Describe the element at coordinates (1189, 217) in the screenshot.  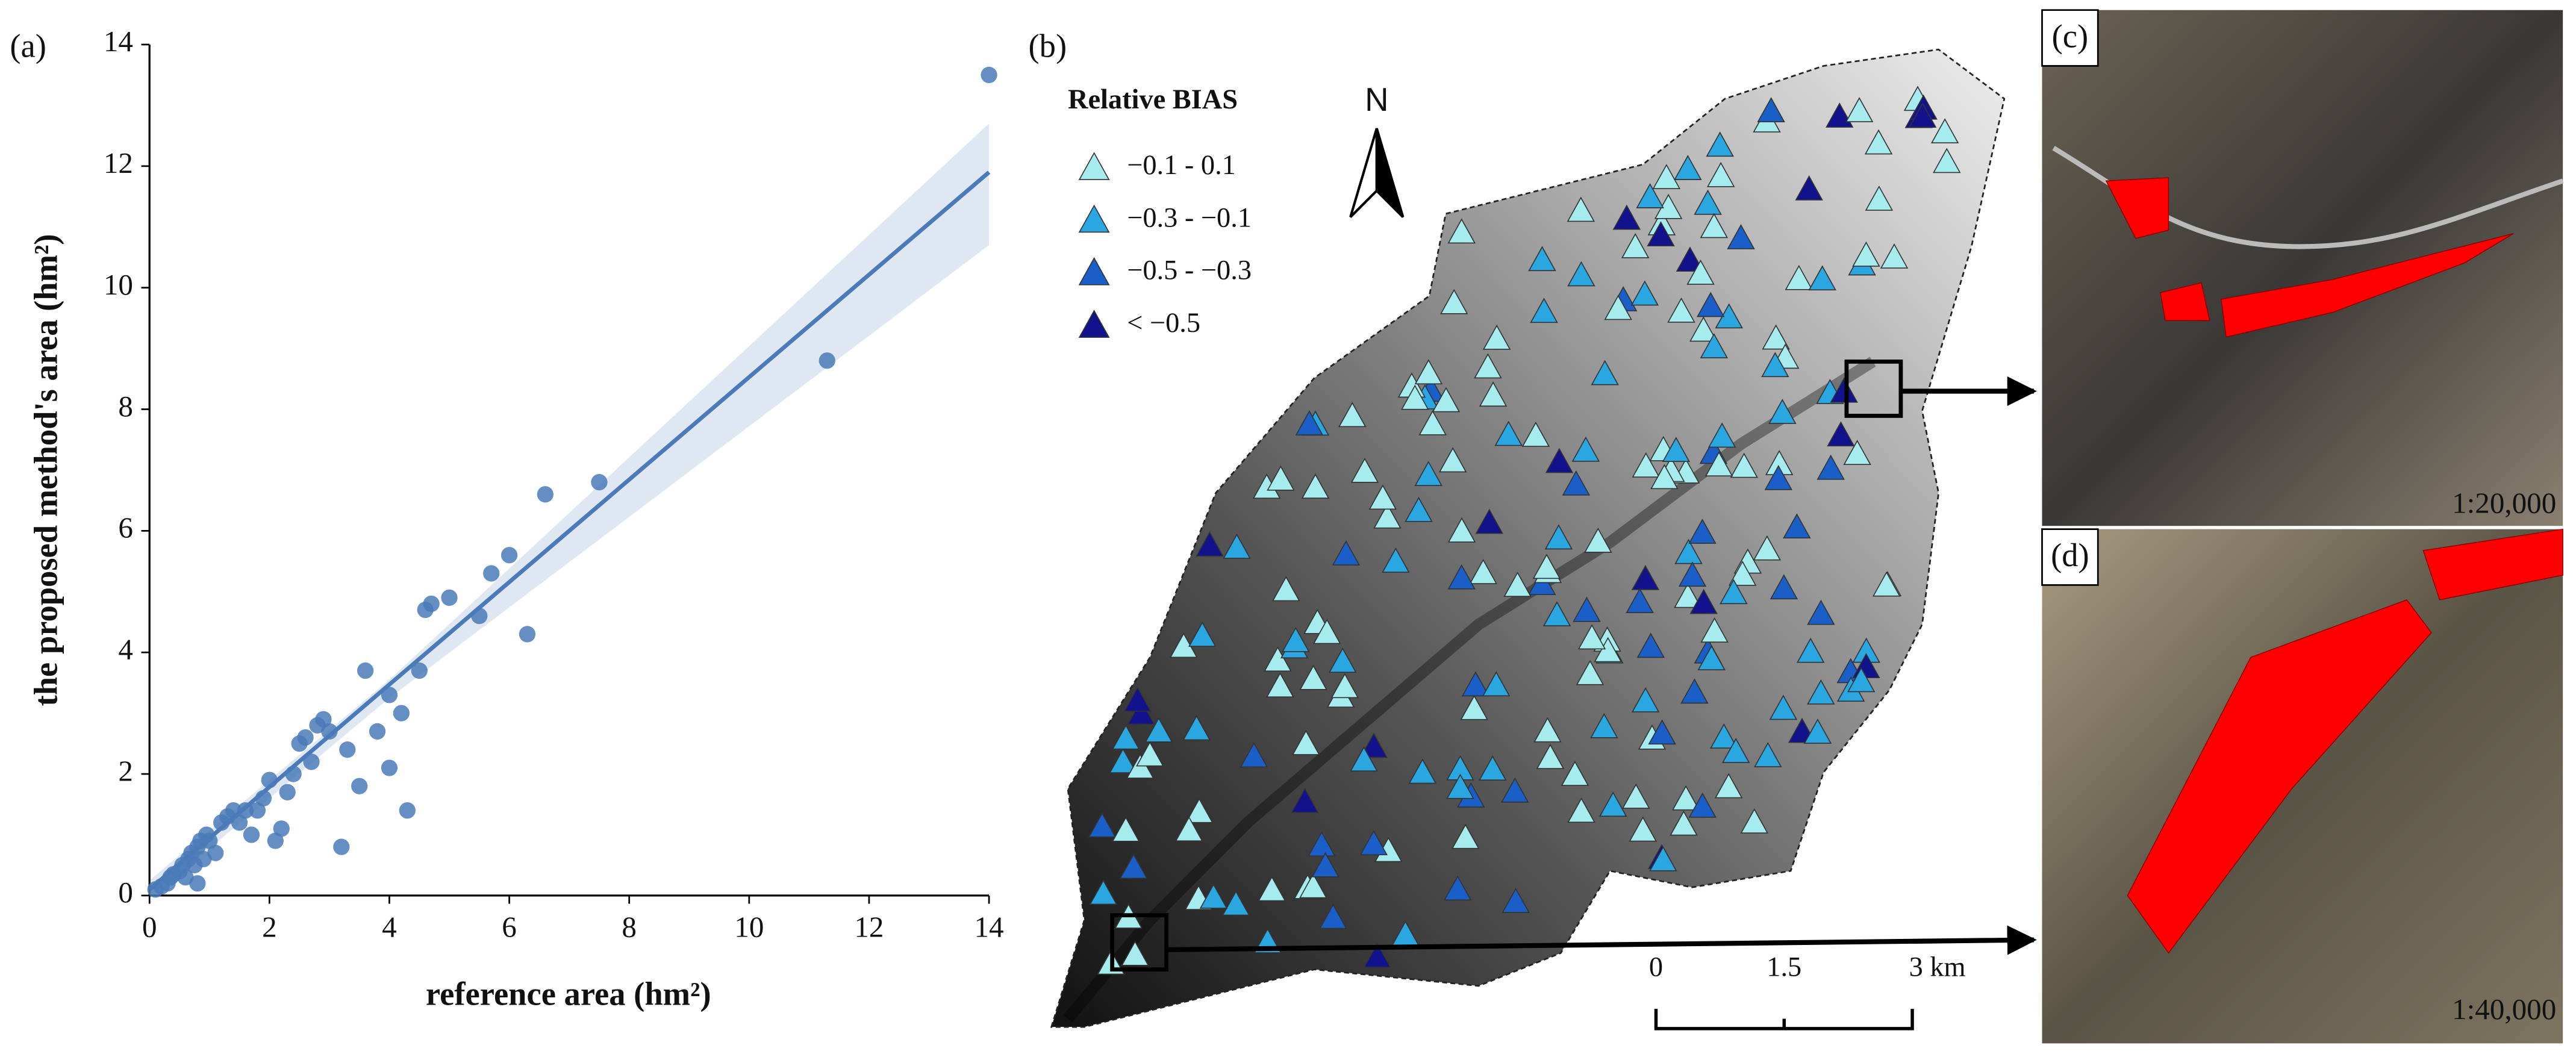
I see `legend-label: −0.3 - −0.1` at that location.